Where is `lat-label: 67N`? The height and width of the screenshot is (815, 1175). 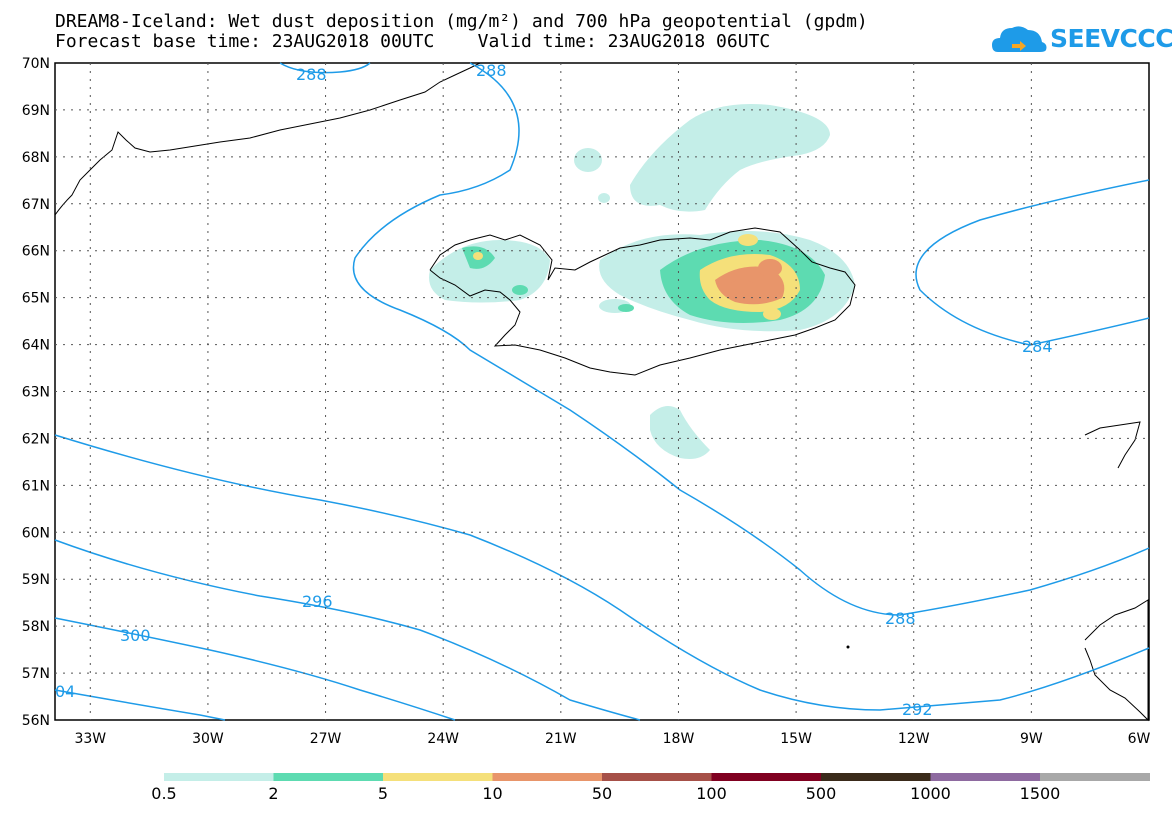
lat-label: 67N is located at coordinates (36, 205).